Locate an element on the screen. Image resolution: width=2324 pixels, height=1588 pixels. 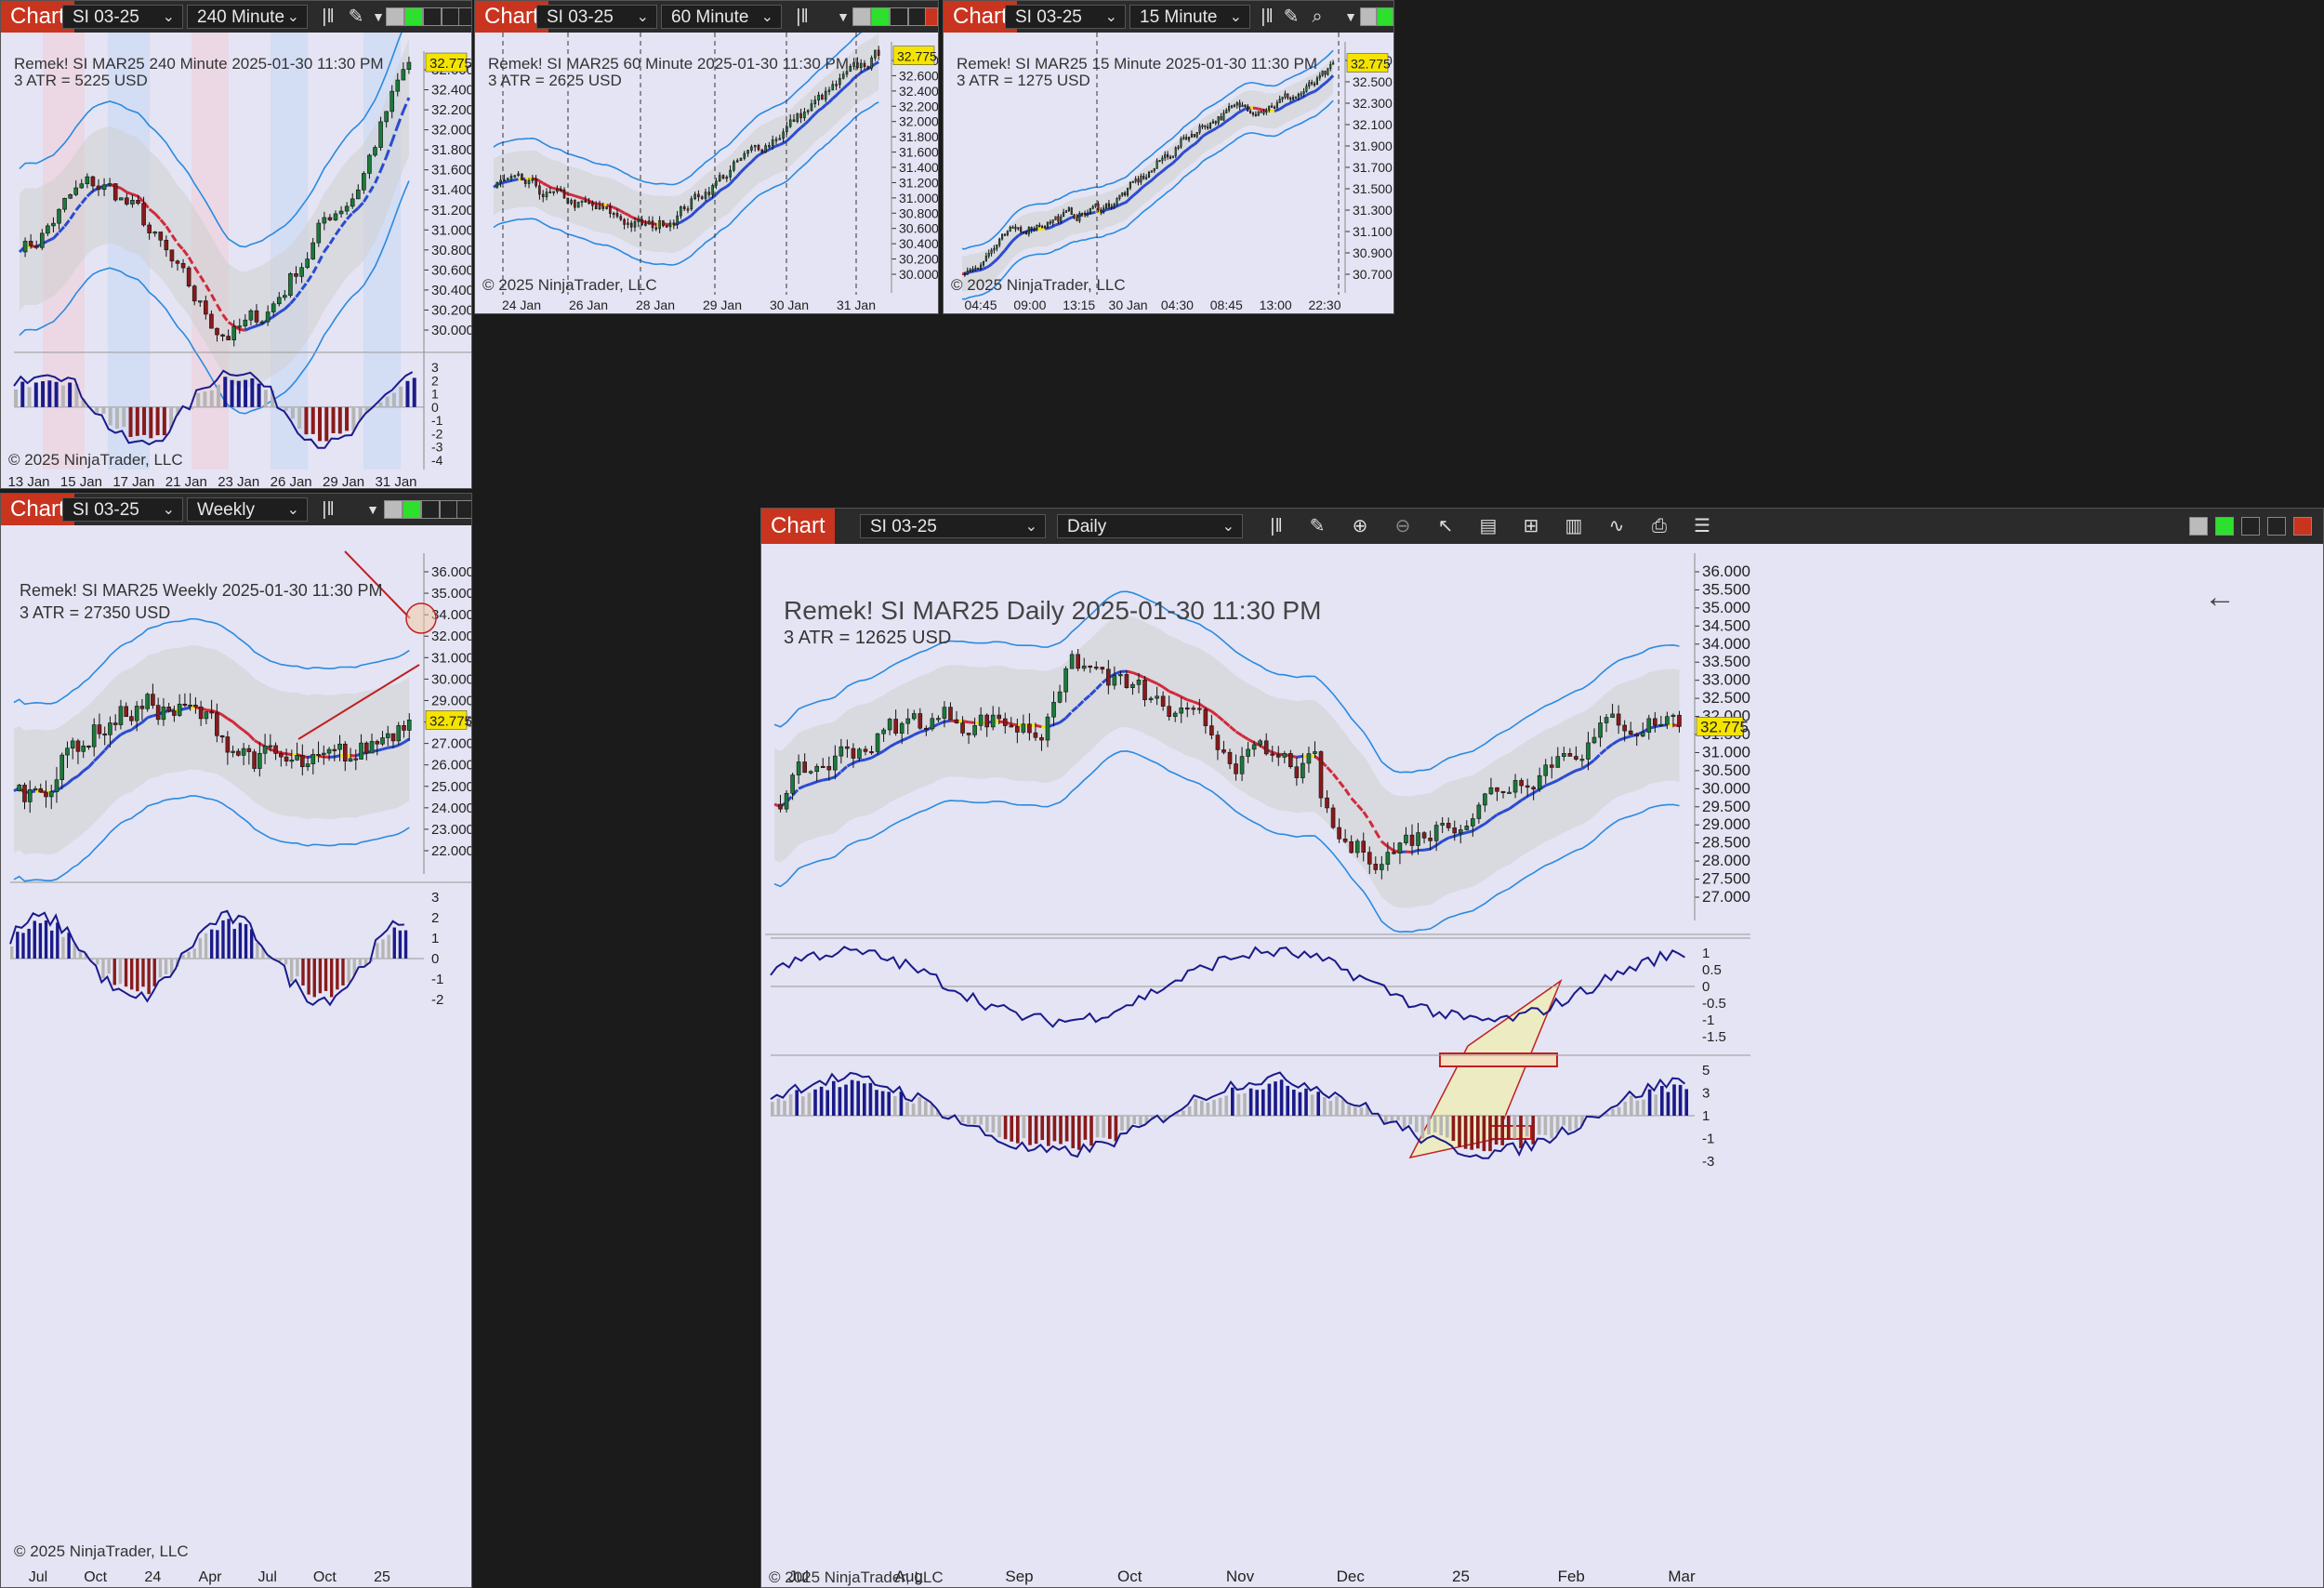
properties-icon: ⊞ is located at coordinates (1531, 526).